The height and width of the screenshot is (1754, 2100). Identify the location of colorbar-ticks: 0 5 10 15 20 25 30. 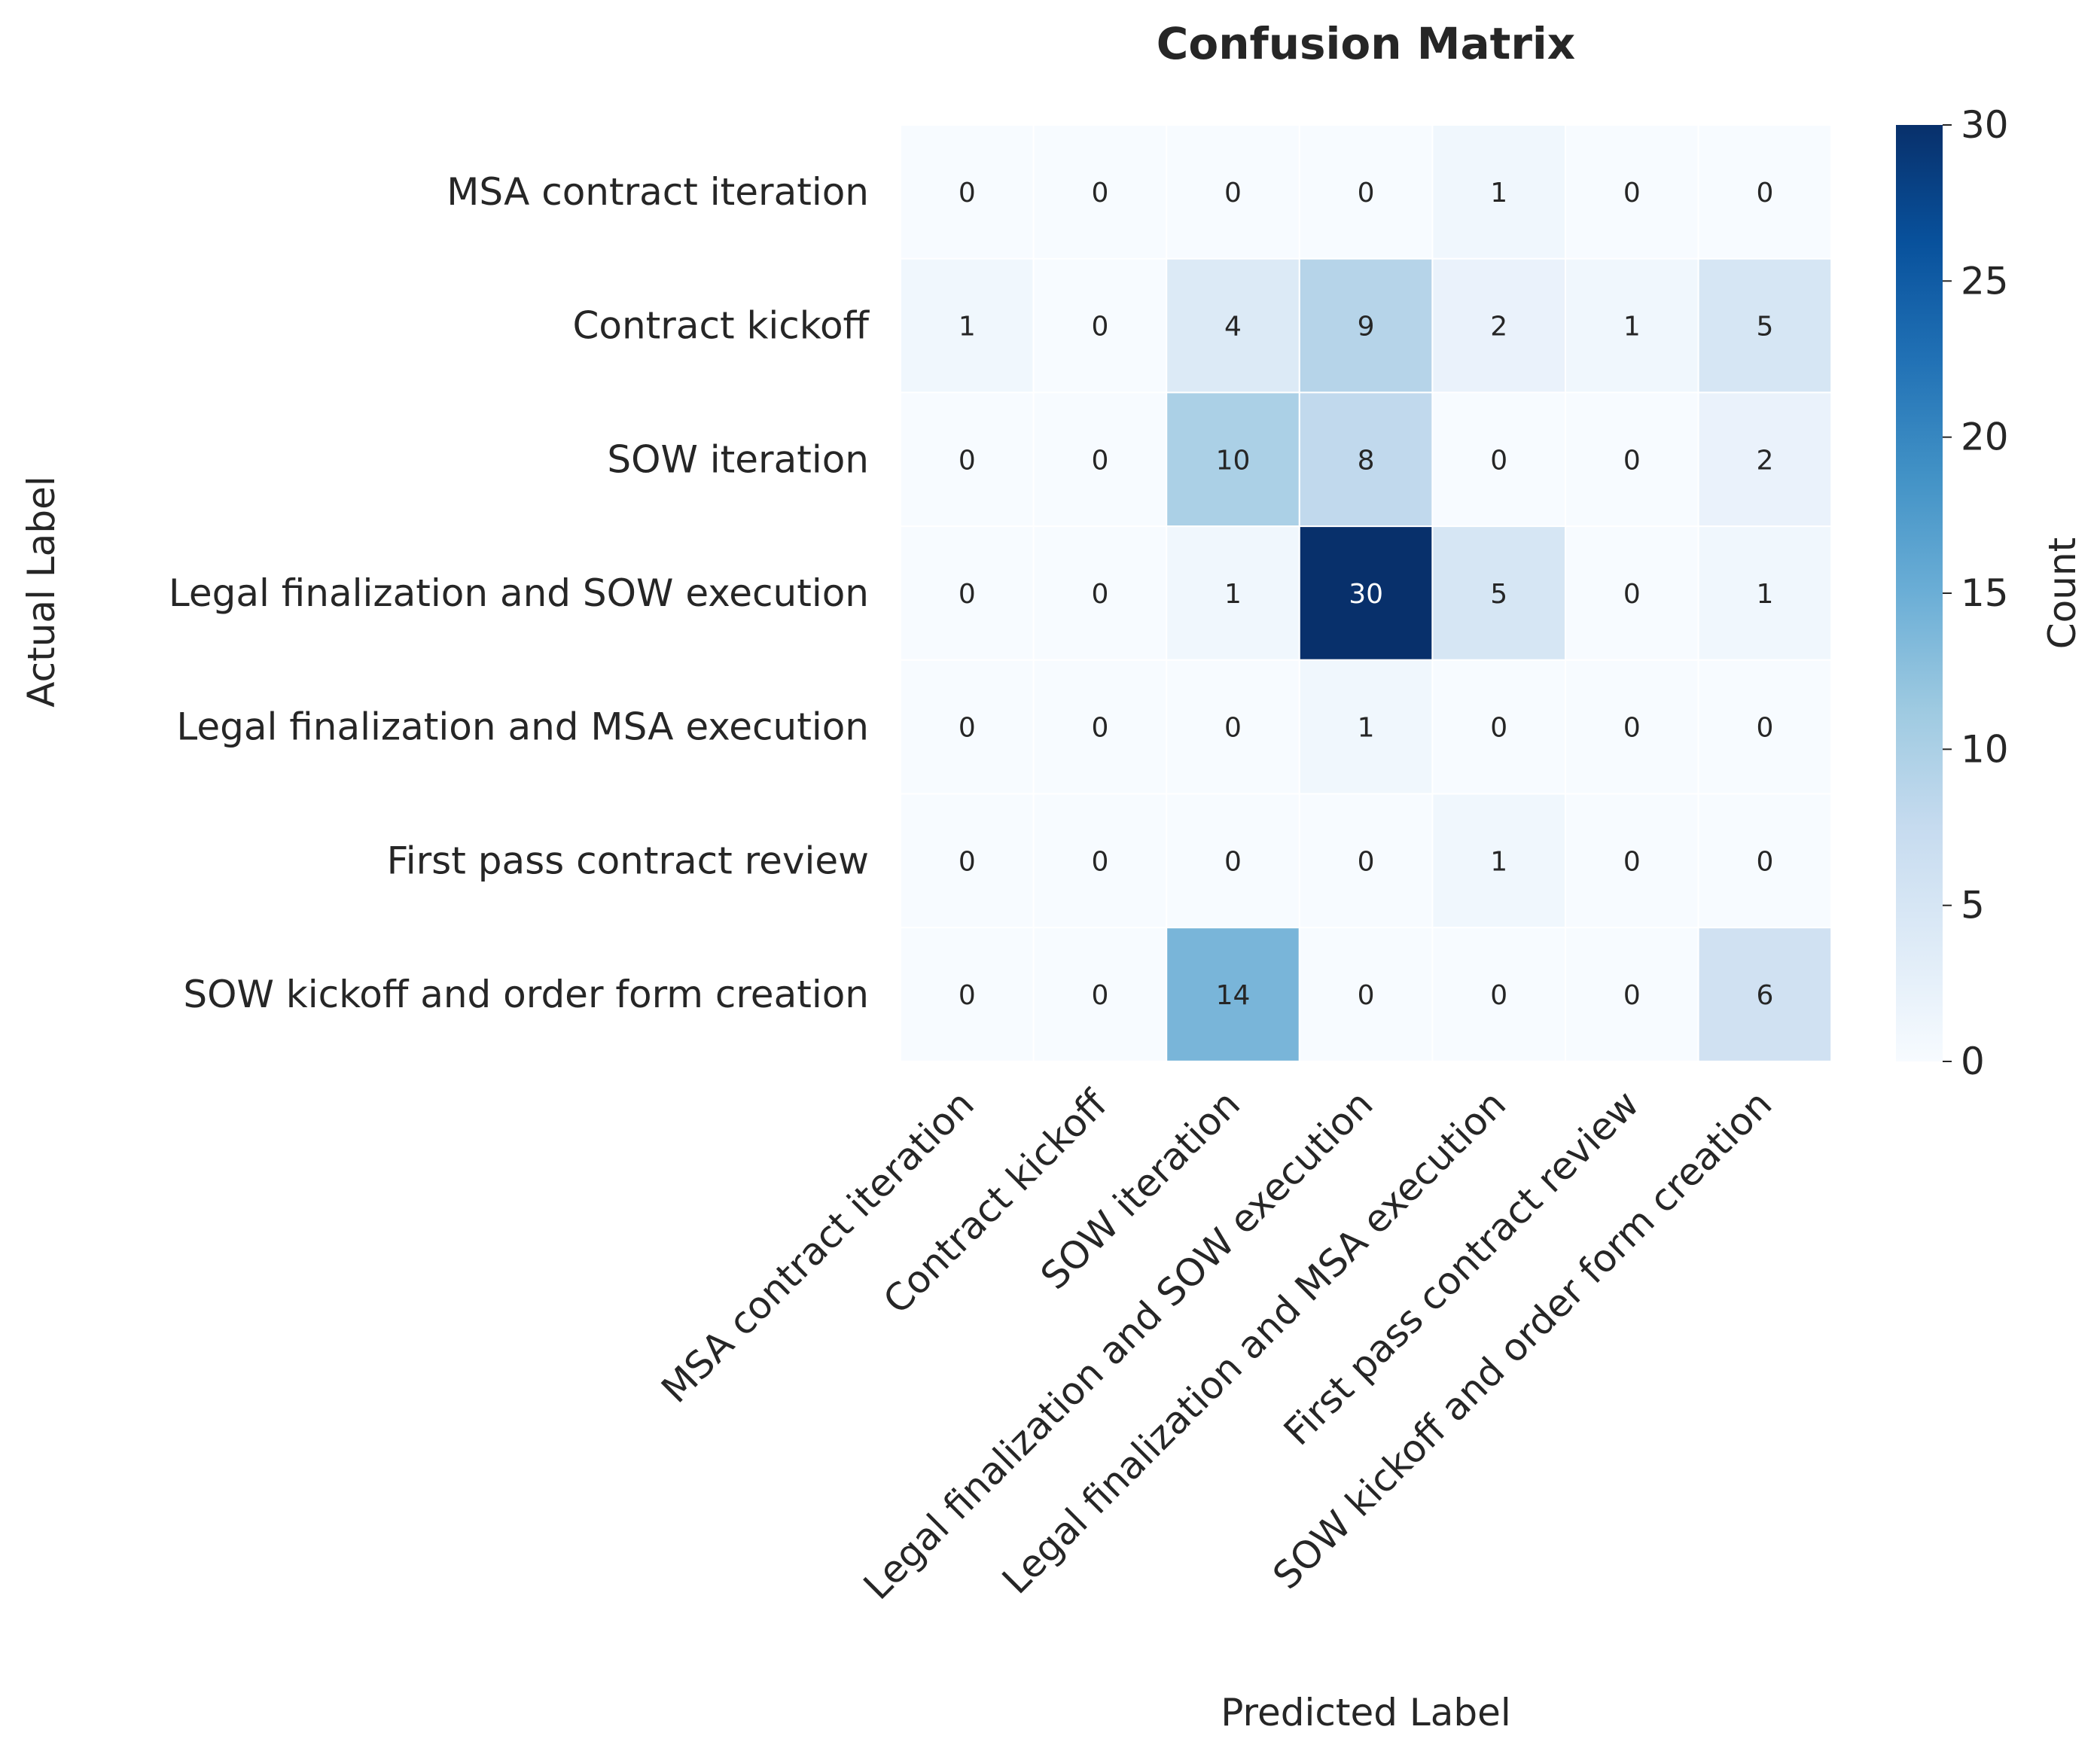
(1976, 593).